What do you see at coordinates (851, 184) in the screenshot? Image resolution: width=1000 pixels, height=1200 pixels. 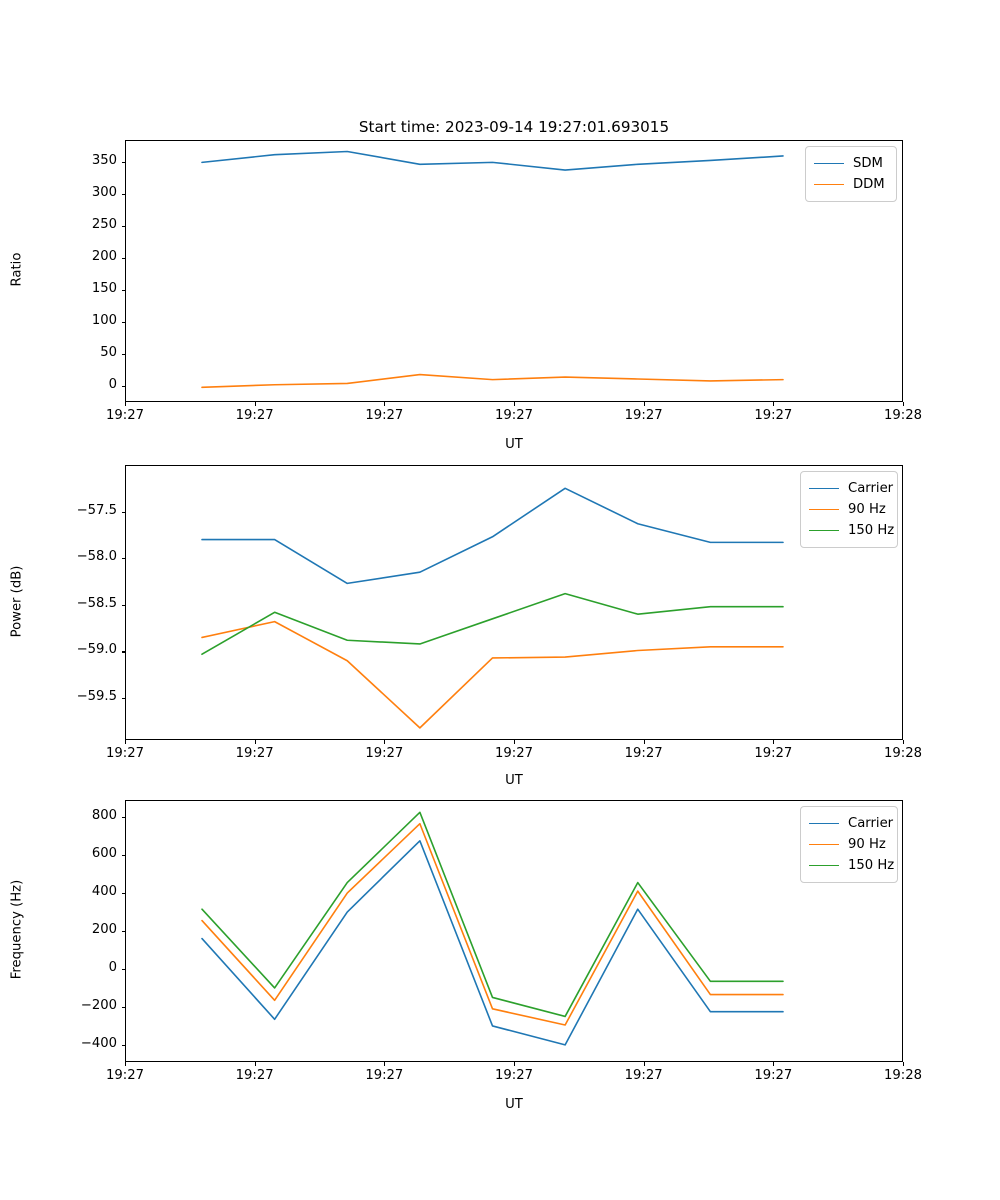 I see `legend-item: DDM` at bounding box center [851, 184].